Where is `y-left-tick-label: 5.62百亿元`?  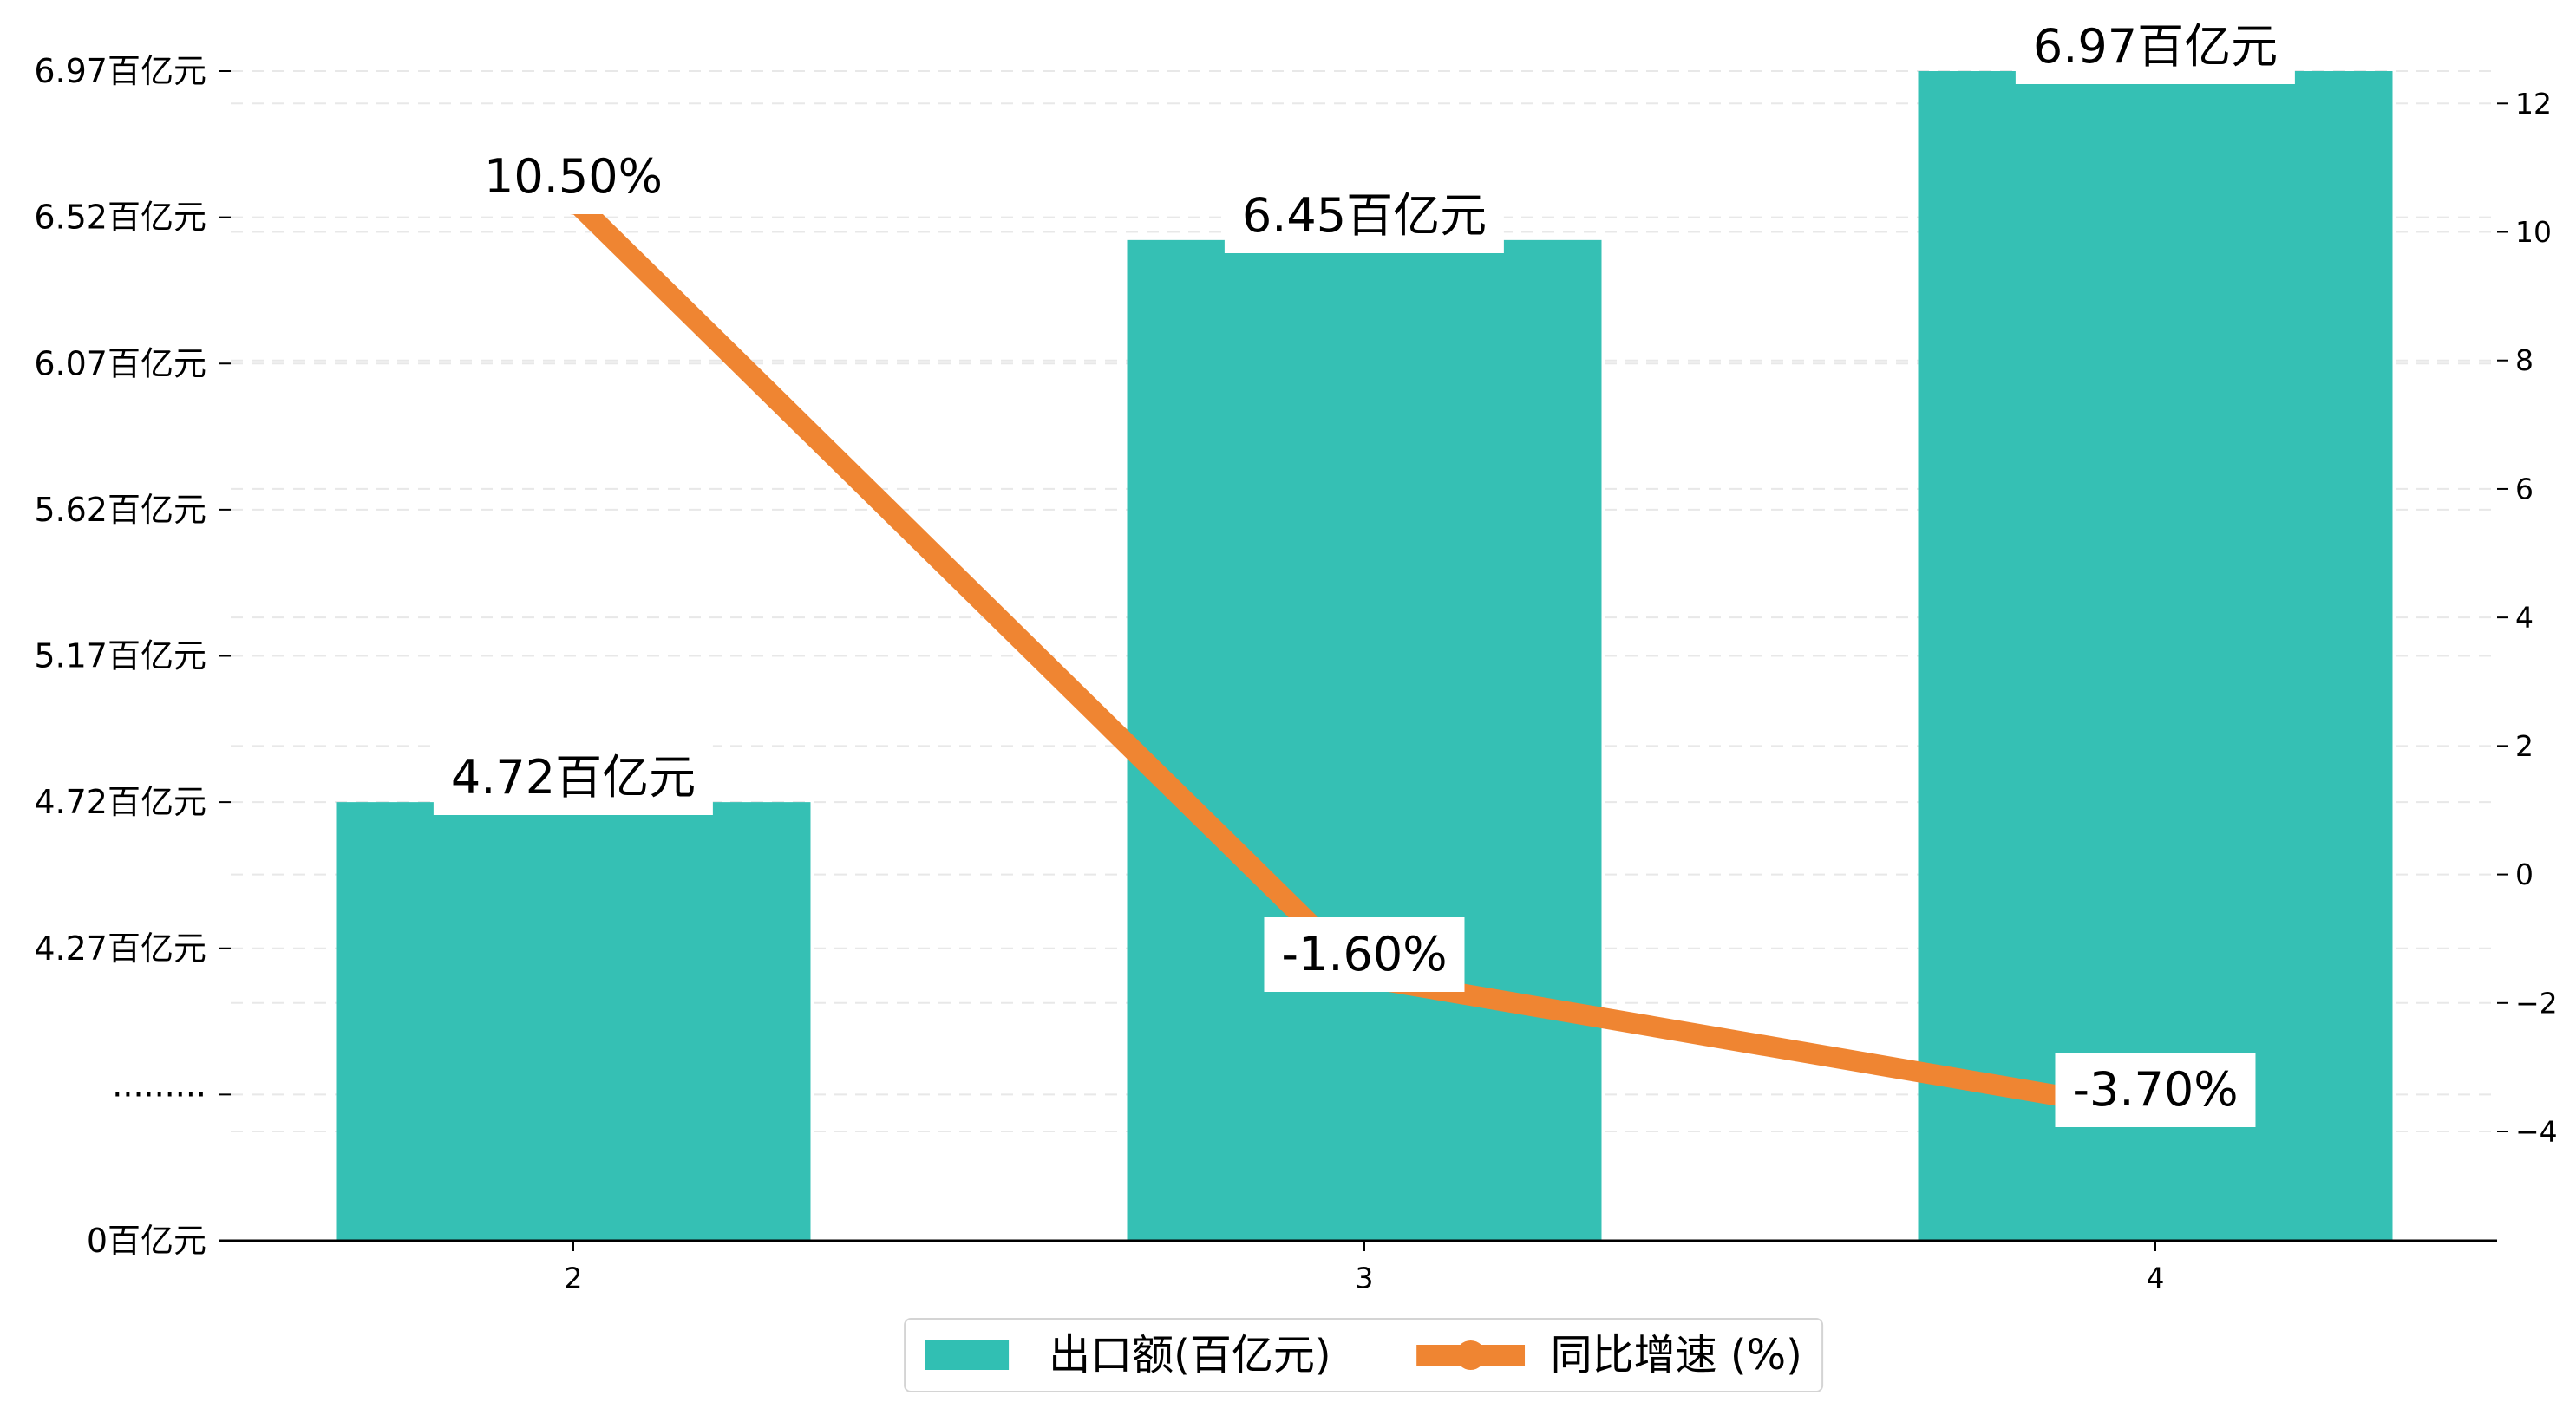
y-left-tick-label: 5.62百亿元 is located at coordinates (120, 510).